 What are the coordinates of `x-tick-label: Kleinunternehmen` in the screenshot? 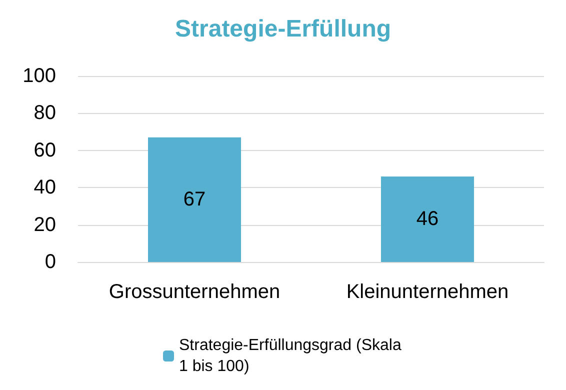 It's located at (427, 292).